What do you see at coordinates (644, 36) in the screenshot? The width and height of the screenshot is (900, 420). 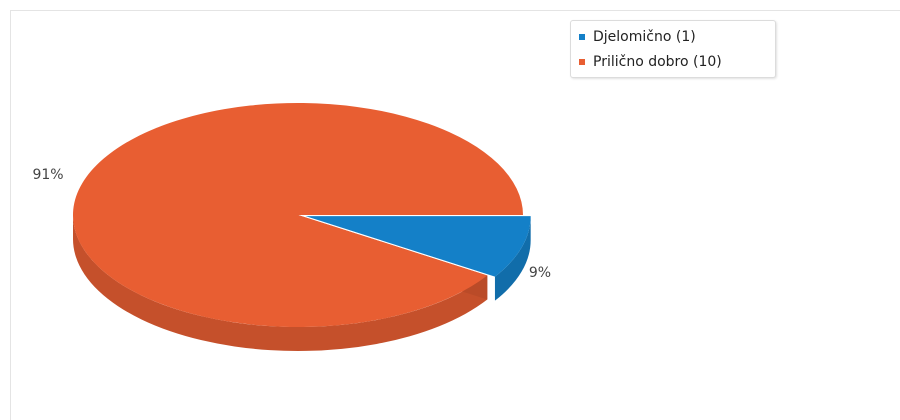 I see `legend-label-djelomicno: Djelomično (1)` at bounding box center [644, 36].